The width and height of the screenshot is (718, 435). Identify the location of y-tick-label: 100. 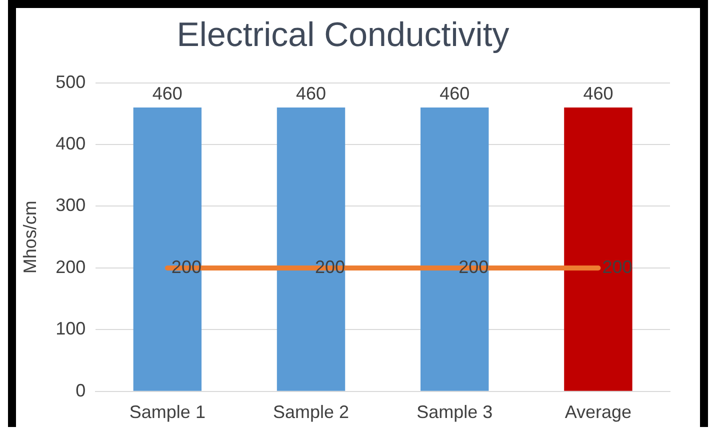
(71, 328).